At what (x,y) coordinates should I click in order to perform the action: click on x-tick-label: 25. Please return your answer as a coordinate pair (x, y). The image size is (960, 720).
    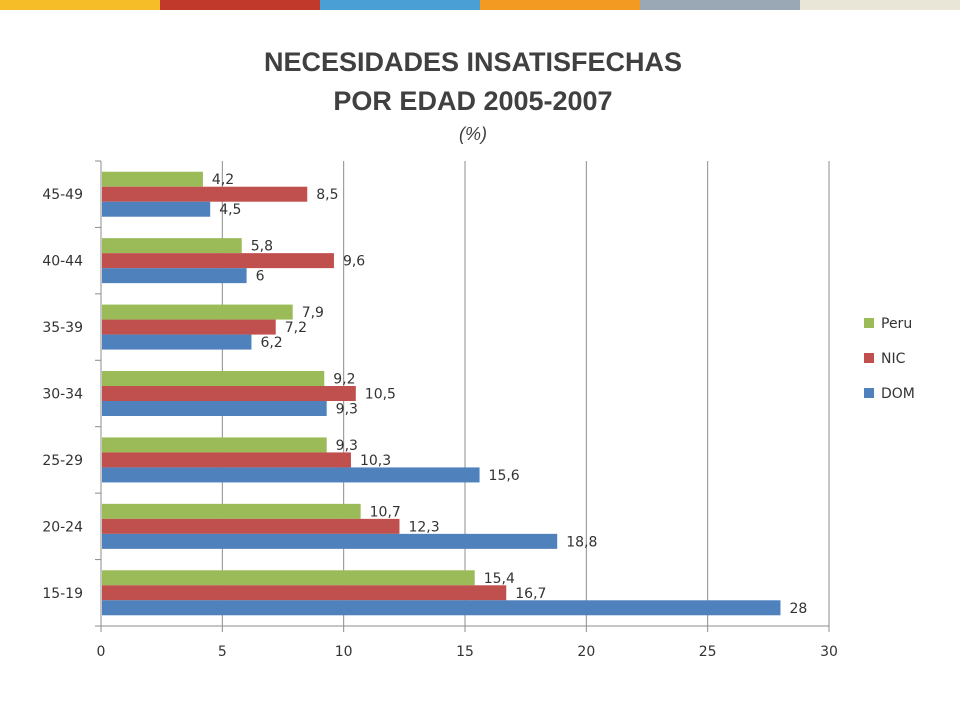
    Looking at the image, I should click on (708, 652).